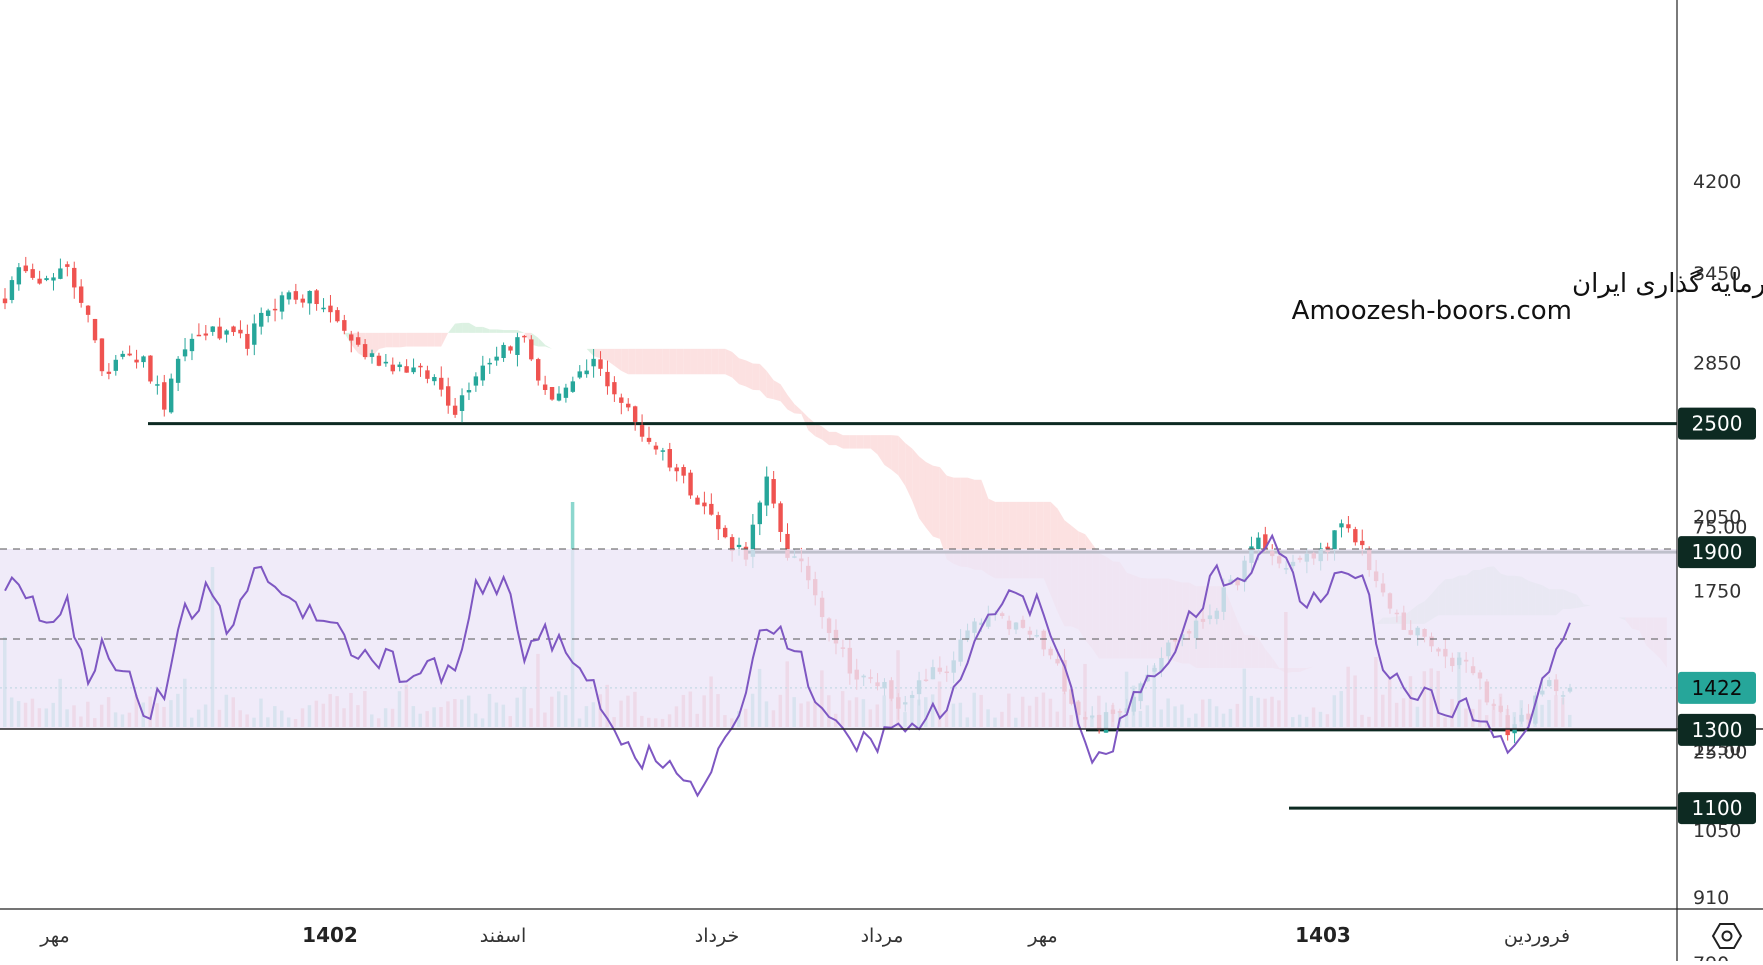 This screenshot has width=1763, height=965. Describe the element at coordinates (1537, 936) in the screenshot. I see `time-tick-label: فروردین` at that location.